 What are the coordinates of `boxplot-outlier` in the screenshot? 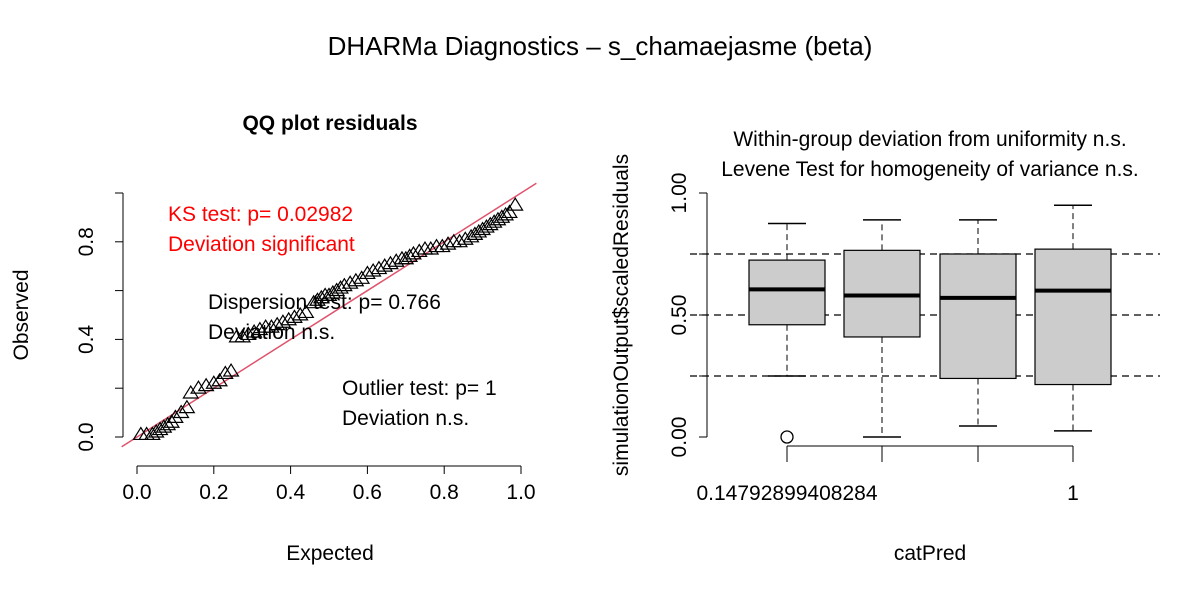 It's located at (787, 437).